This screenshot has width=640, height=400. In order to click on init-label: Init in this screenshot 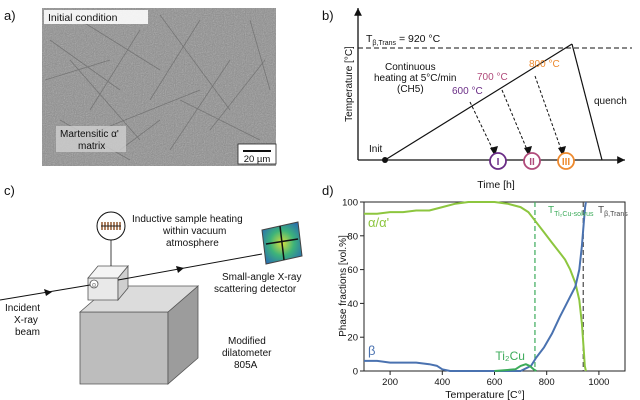, I will do `click(376, 149)`.